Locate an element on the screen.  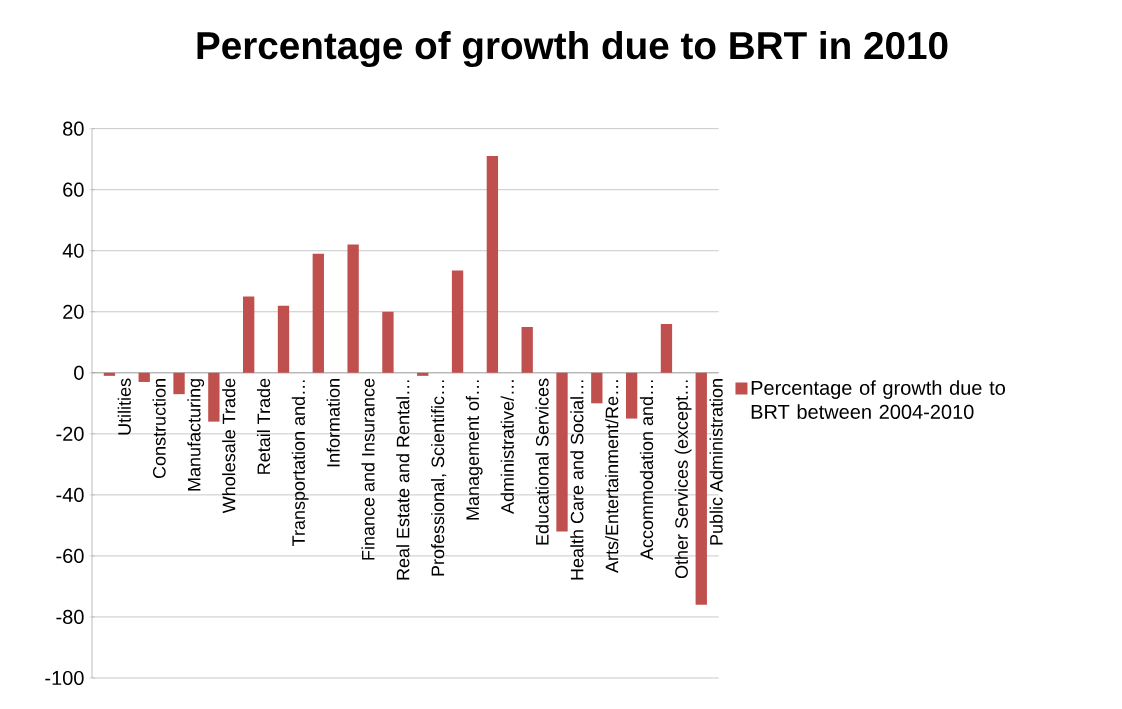
x-tick-label: Retail Trade is located at coordinates (263, 426).